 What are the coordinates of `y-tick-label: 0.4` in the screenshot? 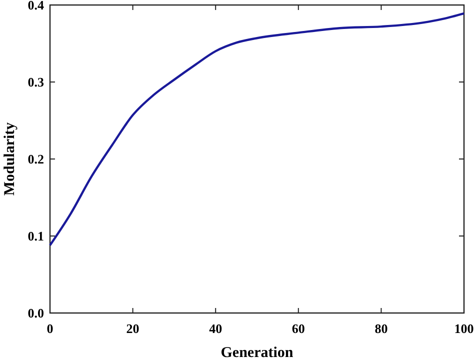 It's located at (36, 6).